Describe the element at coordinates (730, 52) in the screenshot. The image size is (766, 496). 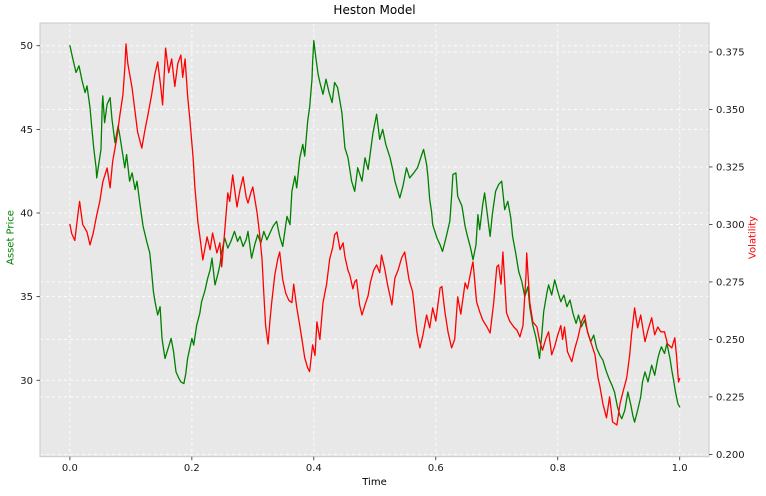
I see `right-y-tick-label: 0.375` at that location.